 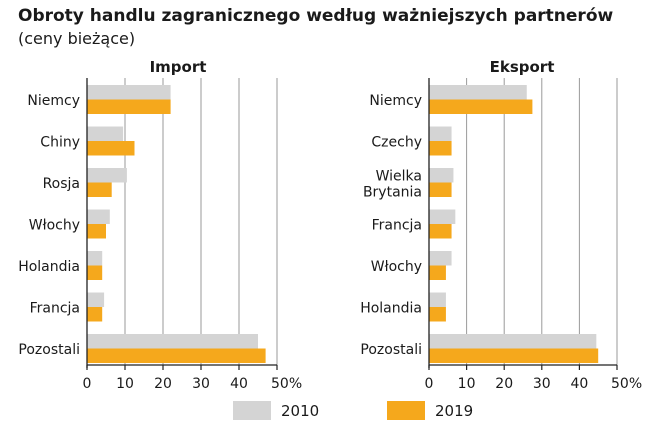 What do you see at coordinates (504, 384) in the screenshot?
I see `export-tick-label: 20` at bounding box center [504, 384].